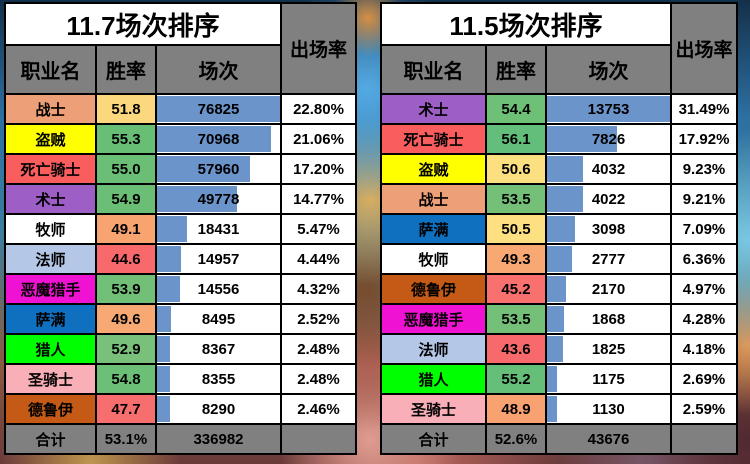 The width and height of the screenshot is (750, 464). What do you see at coordinates (704, 109) in the screenshot?
I see `play-rate-cell: 31.49%` at bounding box center [704, 109].